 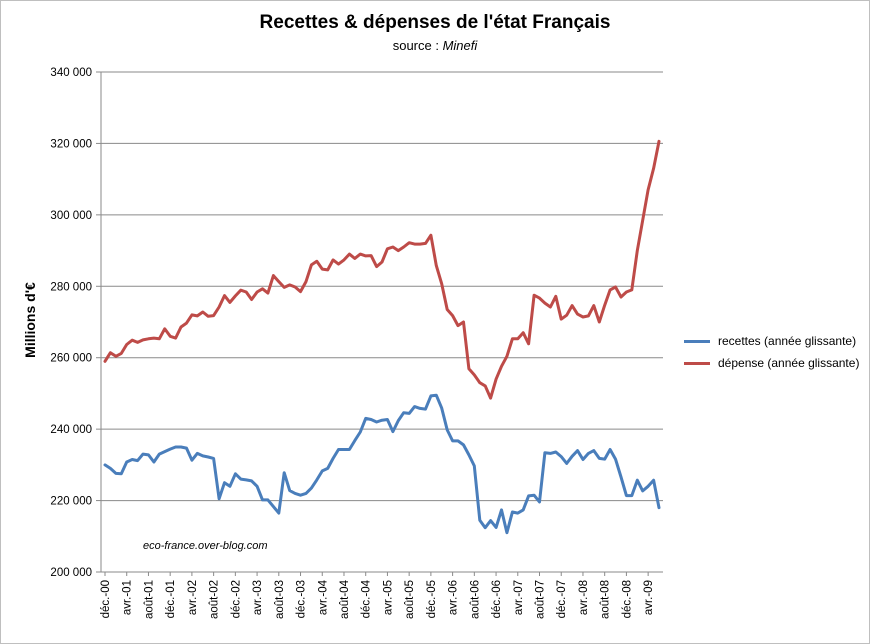 I want to click on legend-label-depense: dépense (année glissante), so click(x=789, y=363).